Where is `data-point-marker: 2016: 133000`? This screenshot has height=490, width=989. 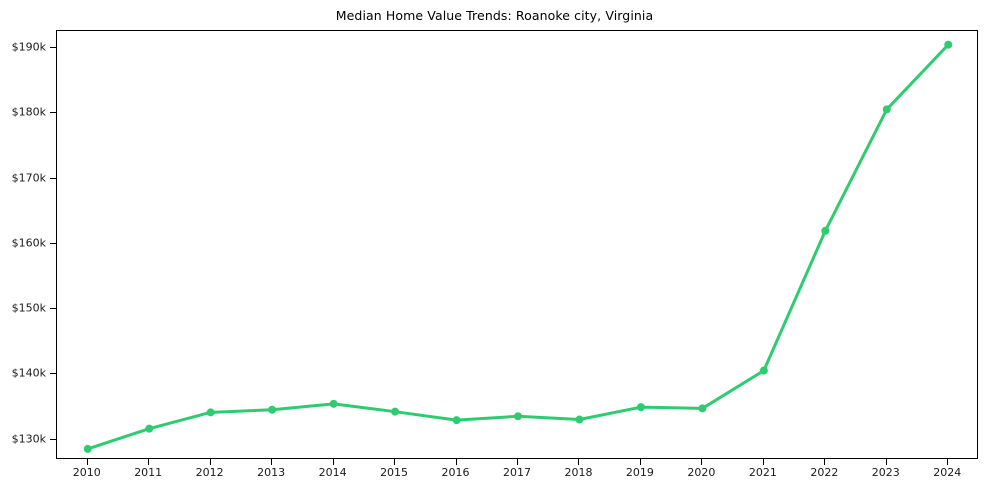 data-point-marker: 2016: 133000 is located at coordinates (456, 420).